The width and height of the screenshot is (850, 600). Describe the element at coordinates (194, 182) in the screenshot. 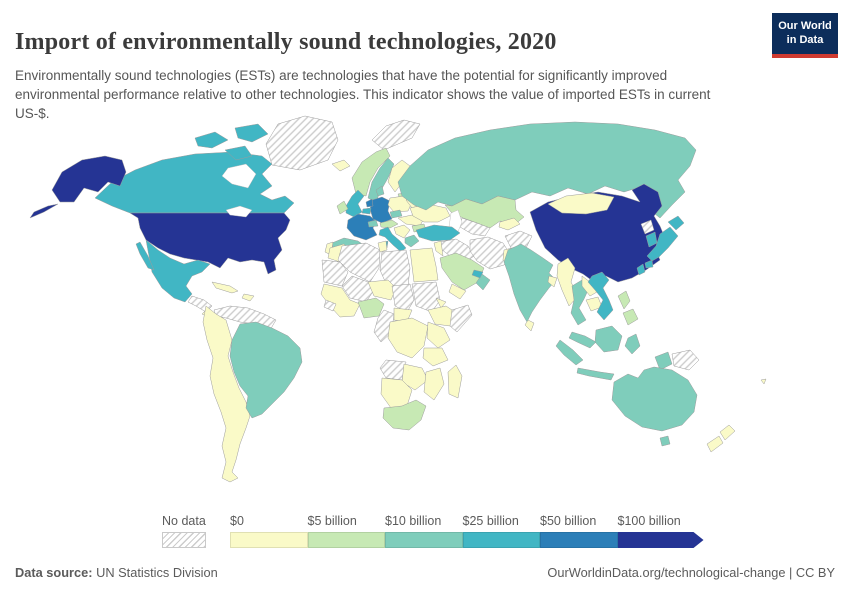

I see `country-canada` at that location.